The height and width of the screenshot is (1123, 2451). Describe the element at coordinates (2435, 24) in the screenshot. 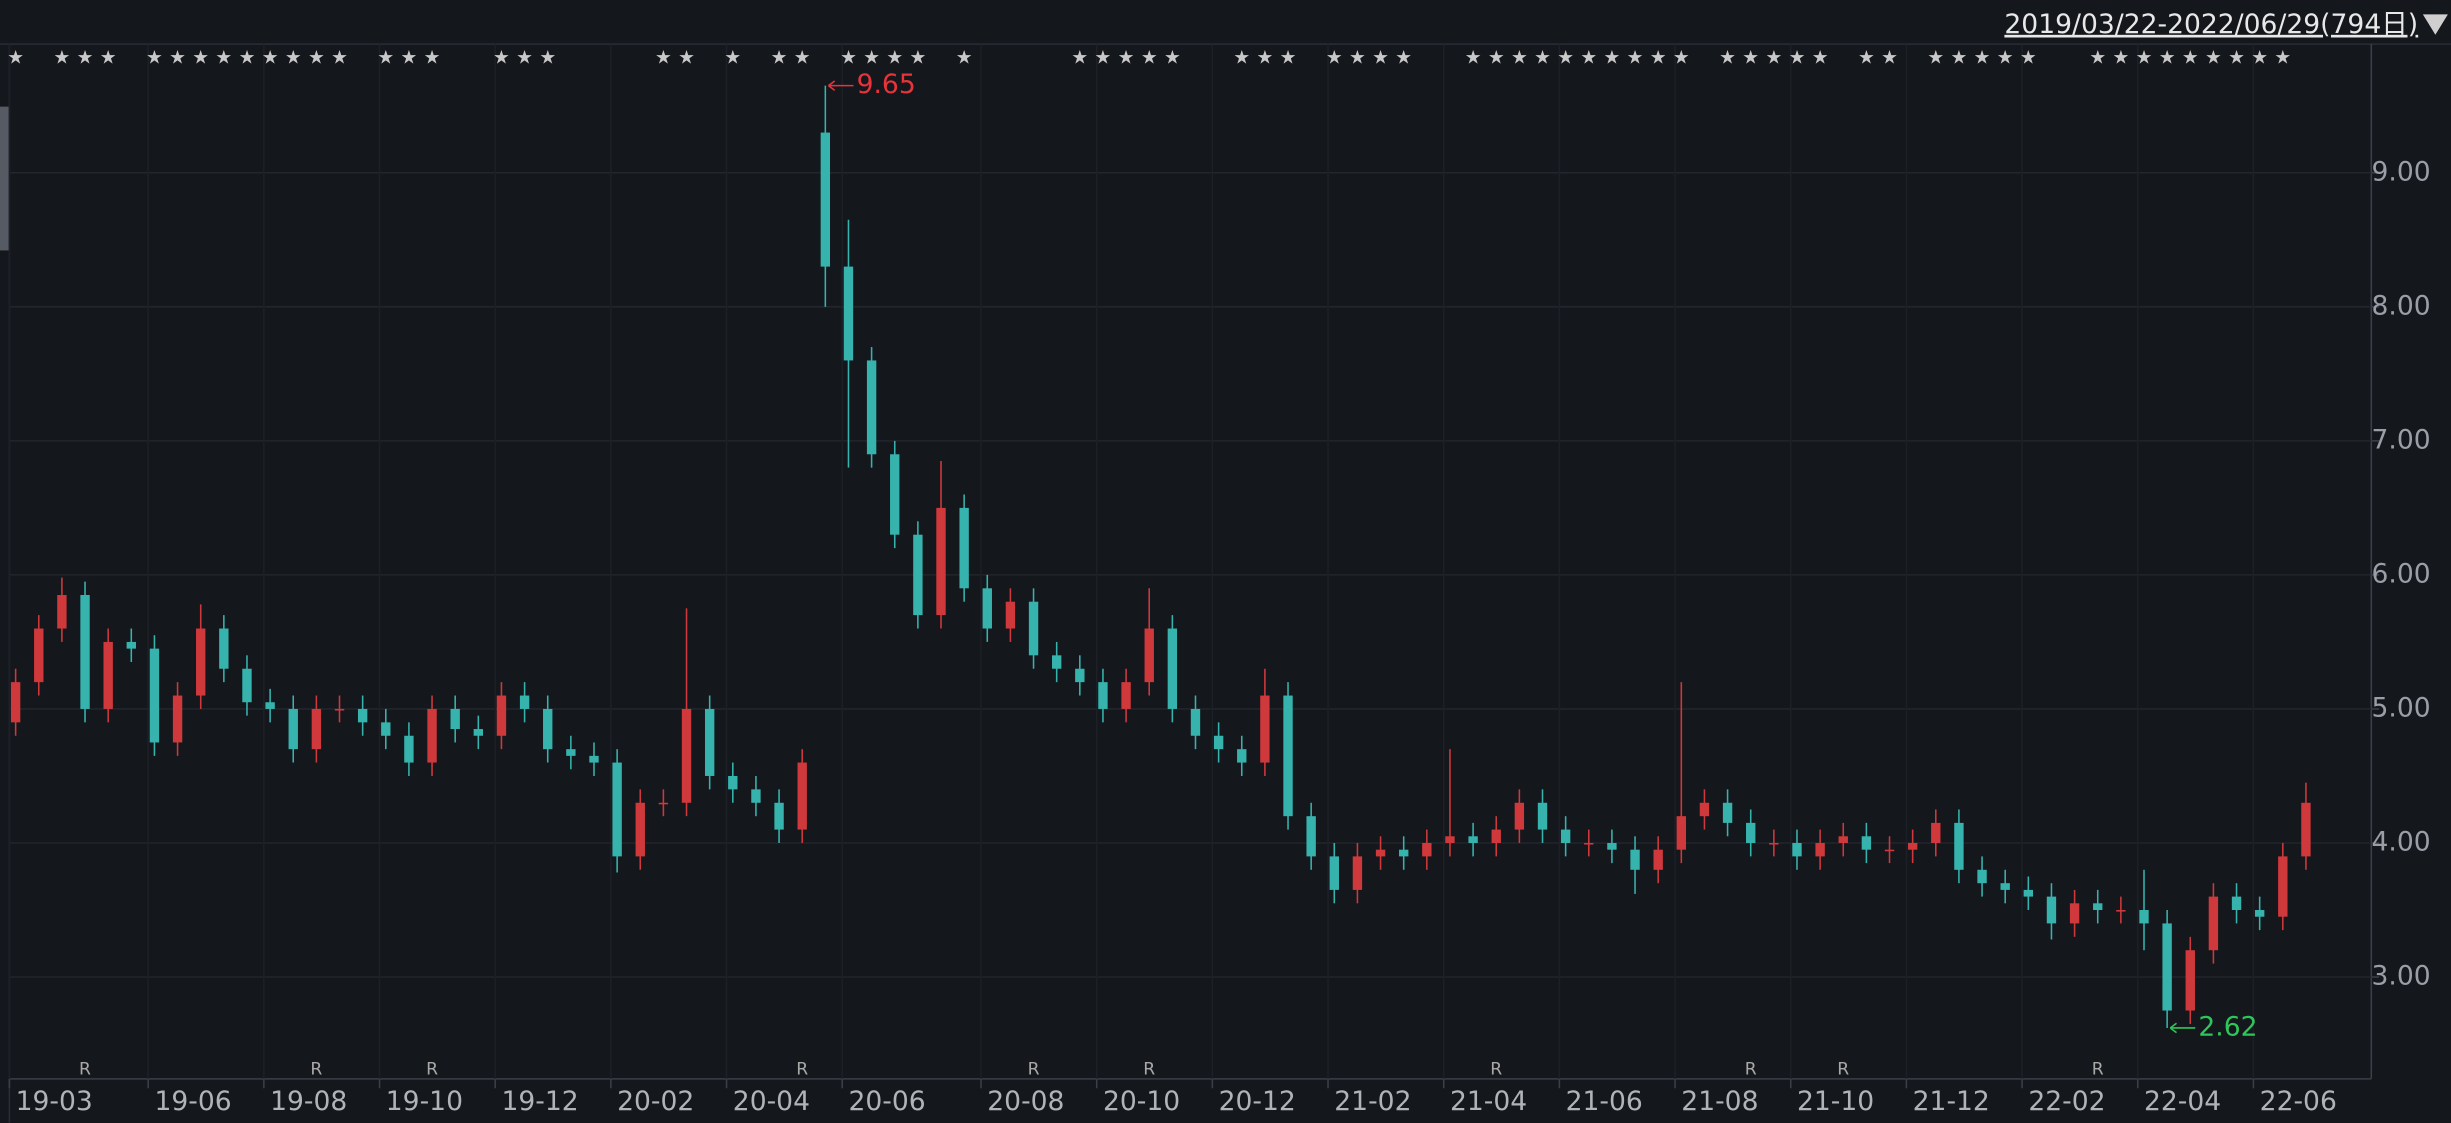

I see `dropdown-icon` at that location.